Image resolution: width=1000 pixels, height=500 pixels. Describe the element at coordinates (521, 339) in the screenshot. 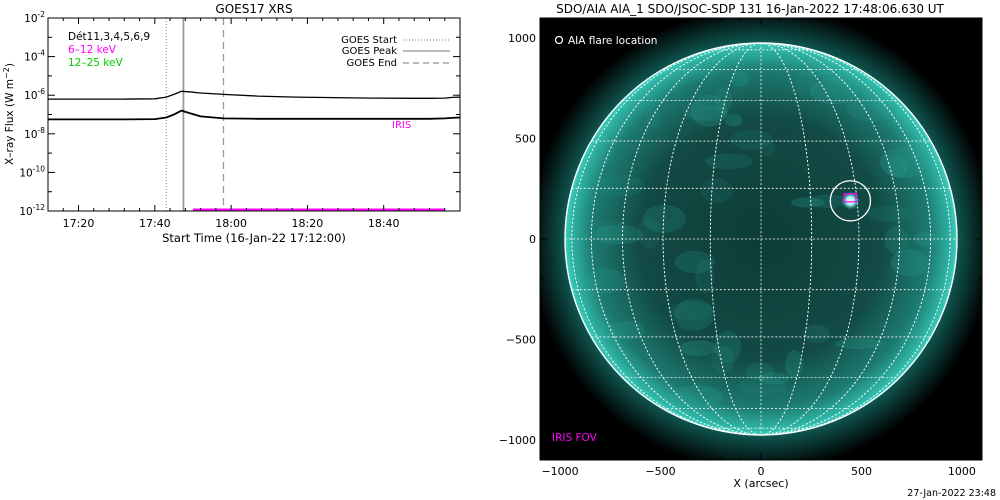

I see `aia-y-tick-label: −500` at that location.